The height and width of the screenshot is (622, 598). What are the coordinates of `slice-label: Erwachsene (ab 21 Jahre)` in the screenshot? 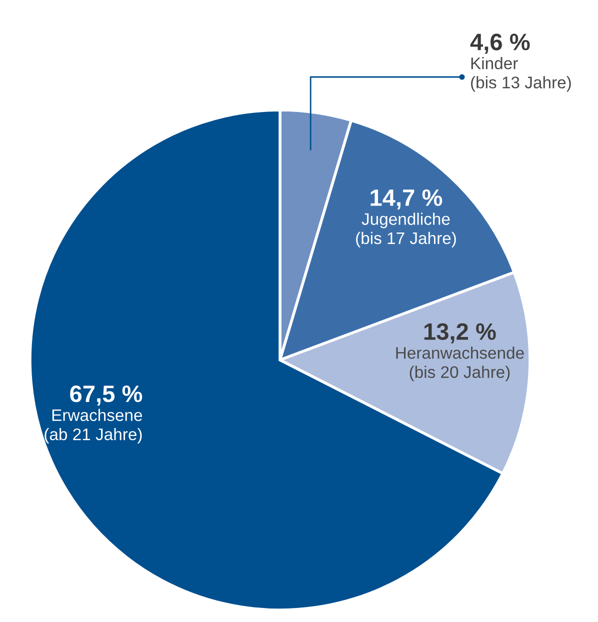 It's located at (93, 426).